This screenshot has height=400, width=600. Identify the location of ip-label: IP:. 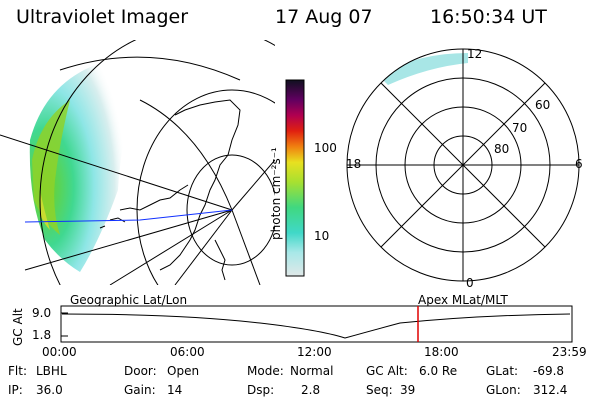
(15, 390).